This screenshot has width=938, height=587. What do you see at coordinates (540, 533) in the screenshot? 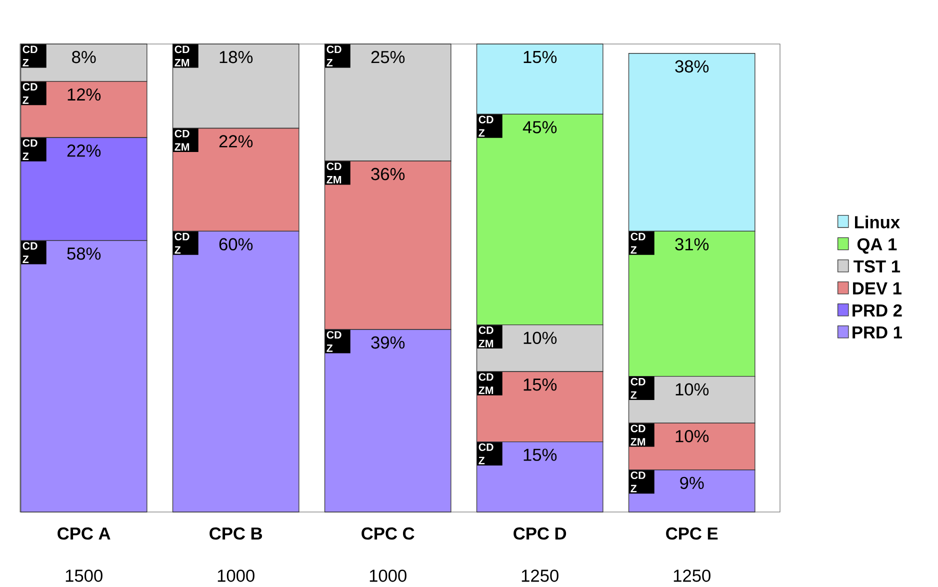
I see `x-tick-label: CPC D` at bounding box center [540, 533].